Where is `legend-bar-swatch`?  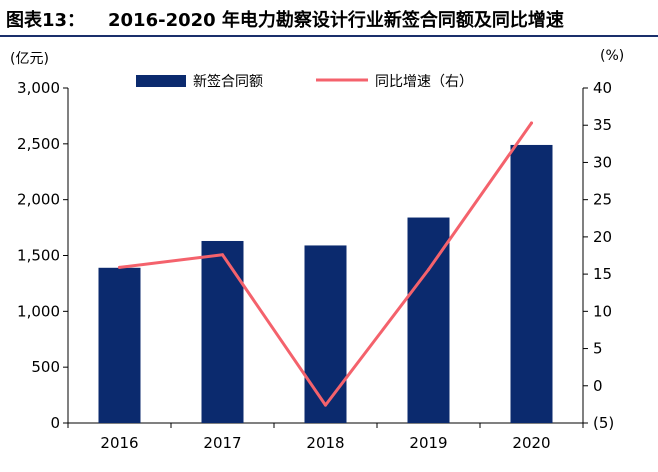
legend-bar-swatch is located at coordinates (161, 81).